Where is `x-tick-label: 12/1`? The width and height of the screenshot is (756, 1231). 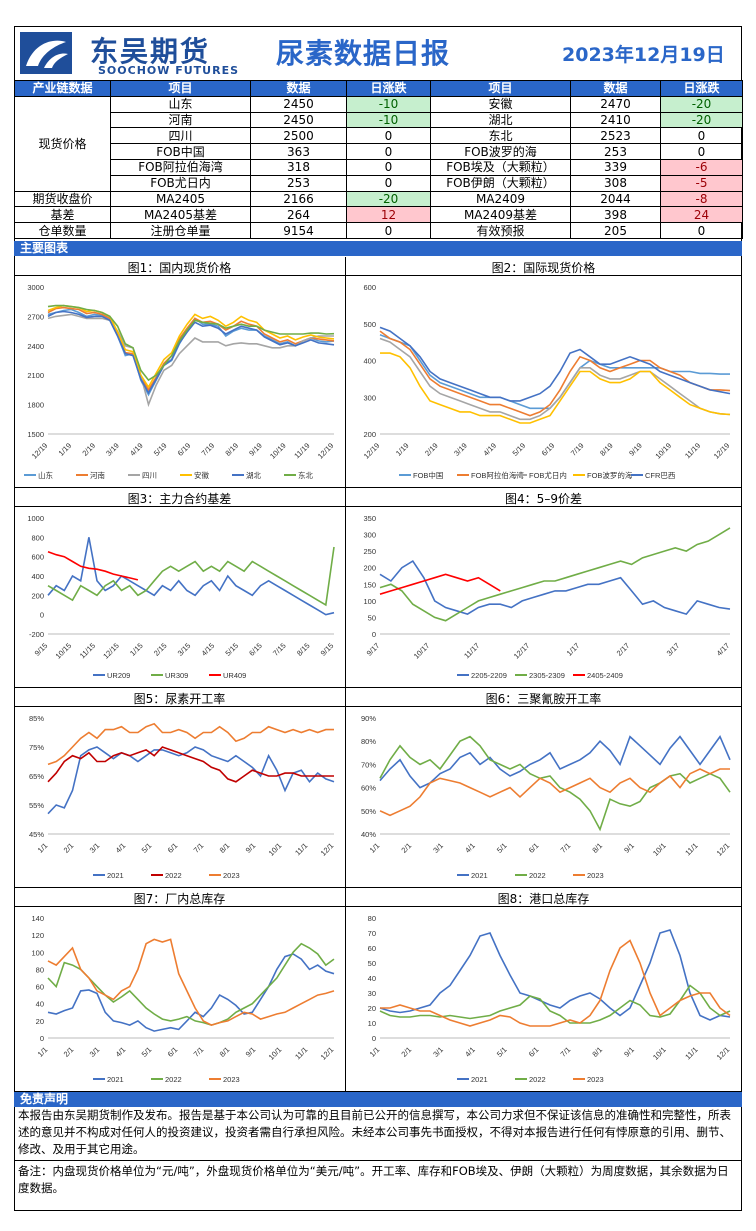
x-tick-label: 12/1 is located at coordinates (327, 1053).